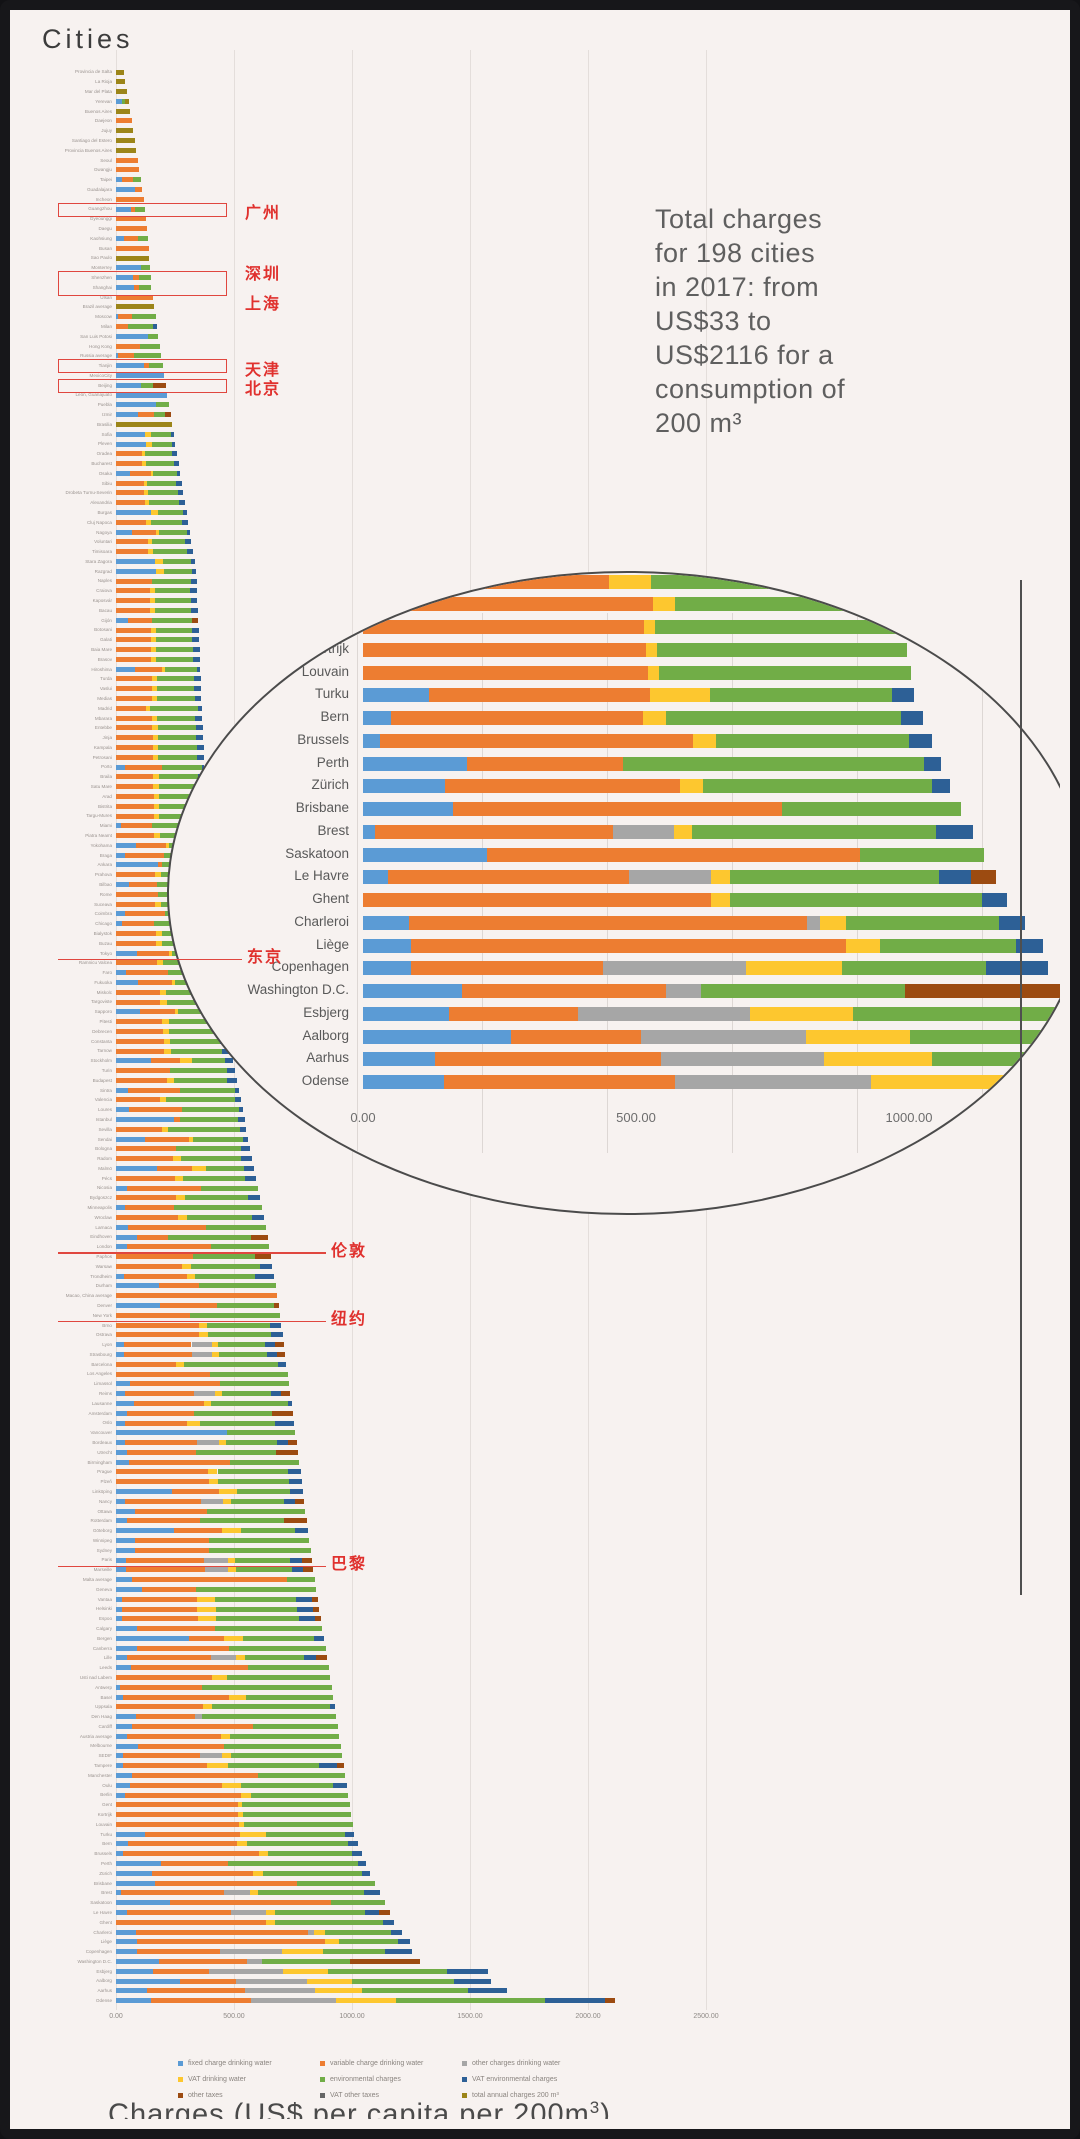 This screenshot has width=1080, height=2139. Describe the element at coordinates (106, 679) in the screenshot. I see `city-label: Turda` at that location.